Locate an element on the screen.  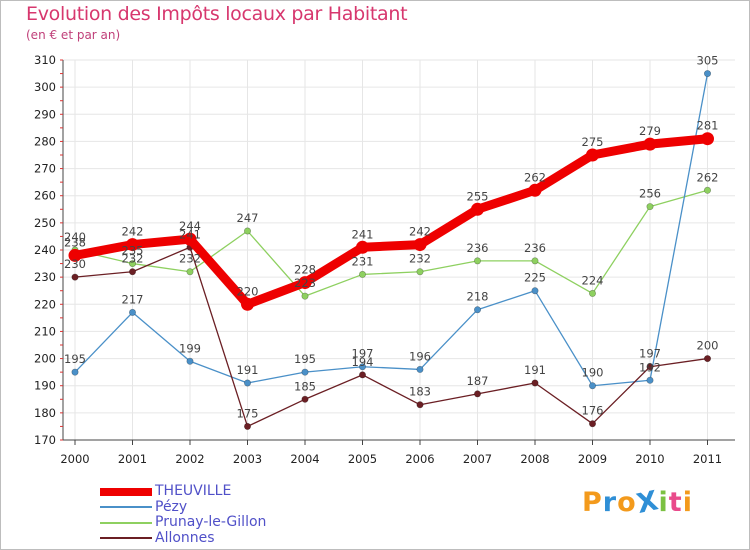
legend-label: Allonnes is located at coordinates (185, 537).